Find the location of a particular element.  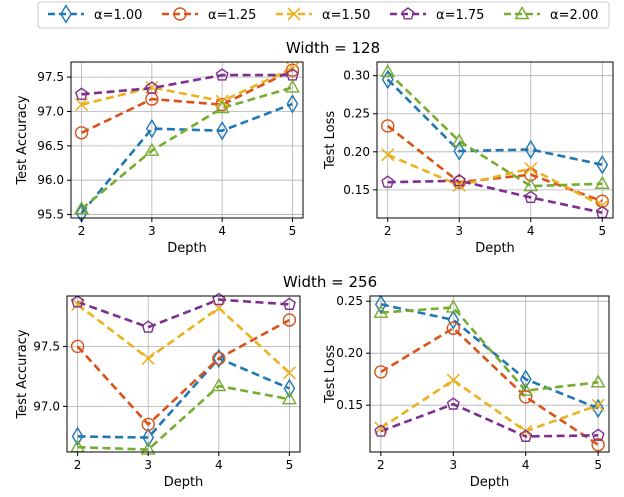

group-title-width-256: Width = 256 is located at coordinates (330, 282).